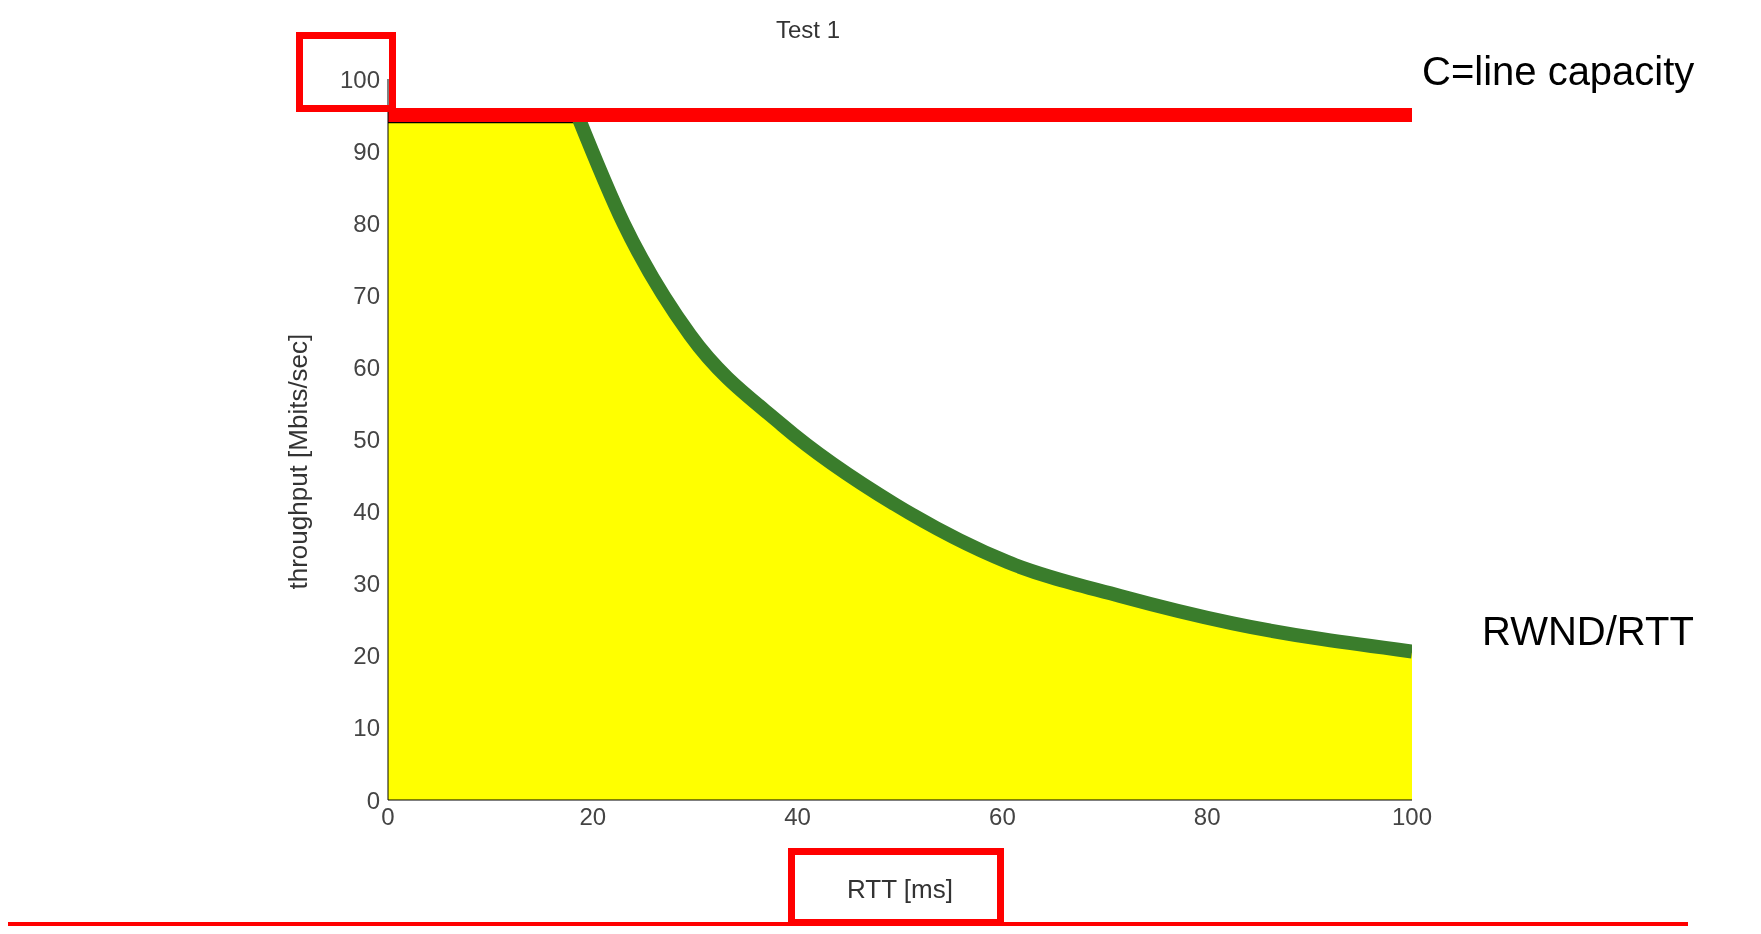 This screenshot has width=1761, height=934. Describe the element at coordinates (366, 367) in the screenshot. I see `y-tick-label: 60` at that location.